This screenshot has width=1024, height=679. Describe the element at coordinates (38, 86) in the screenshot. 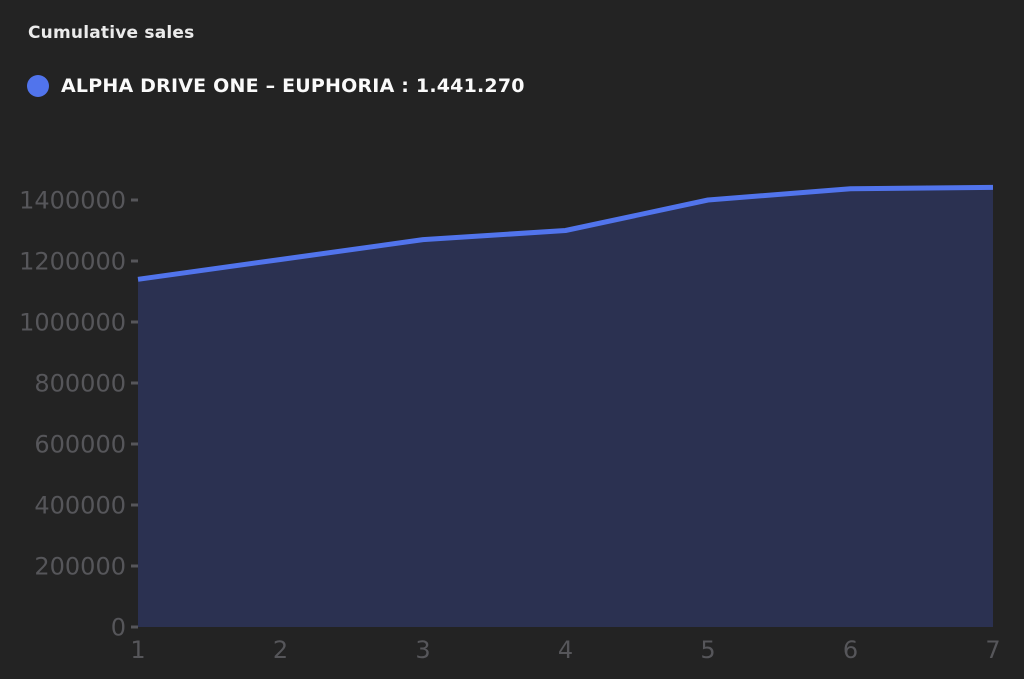

I see `legend-marker-icon` at that location.